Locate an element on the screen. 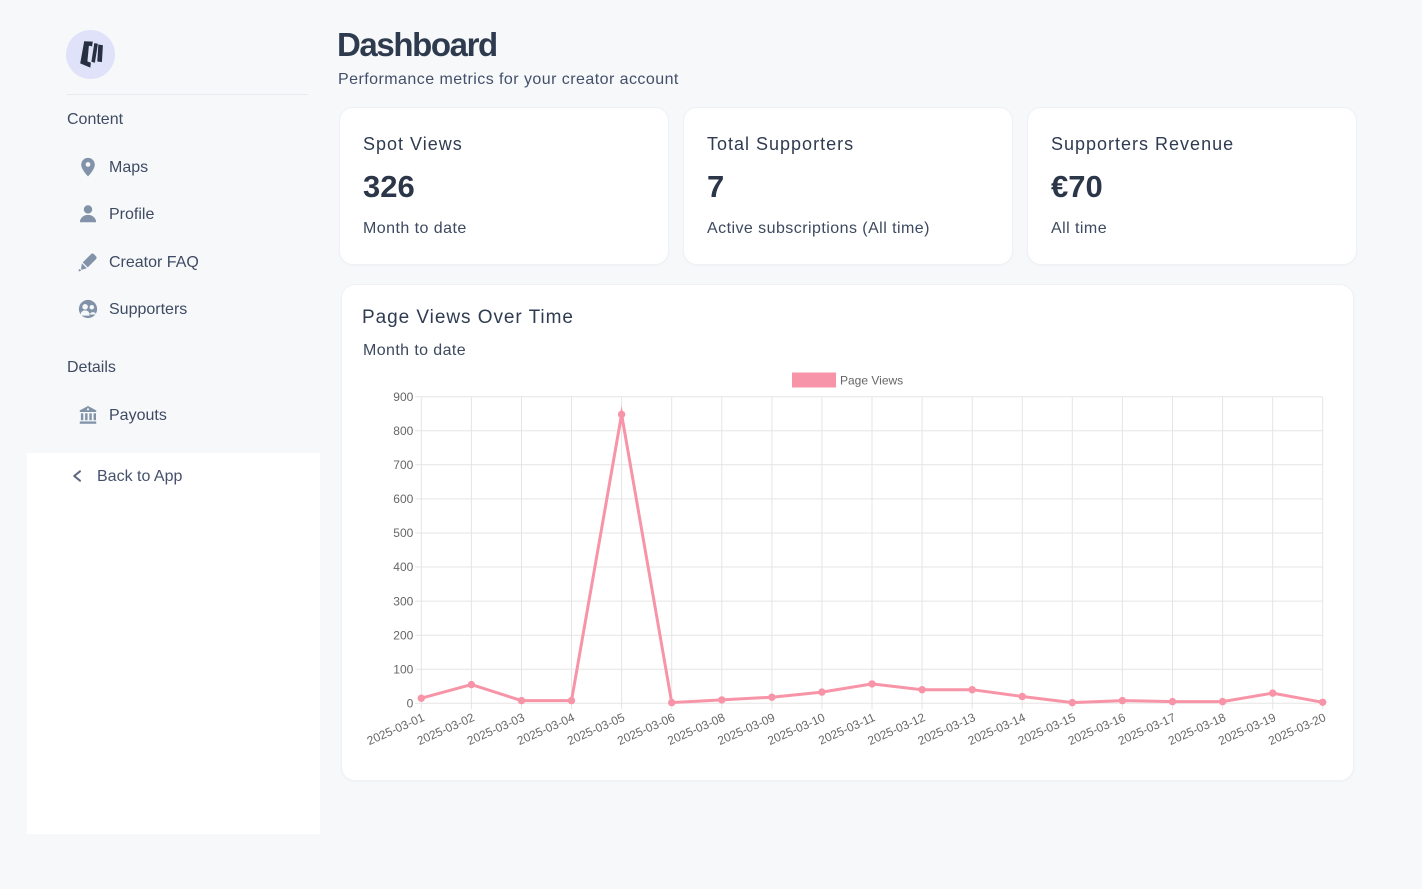 The image size is (1422, 889). svg-text: 600 is located at coordinates (403, 499).